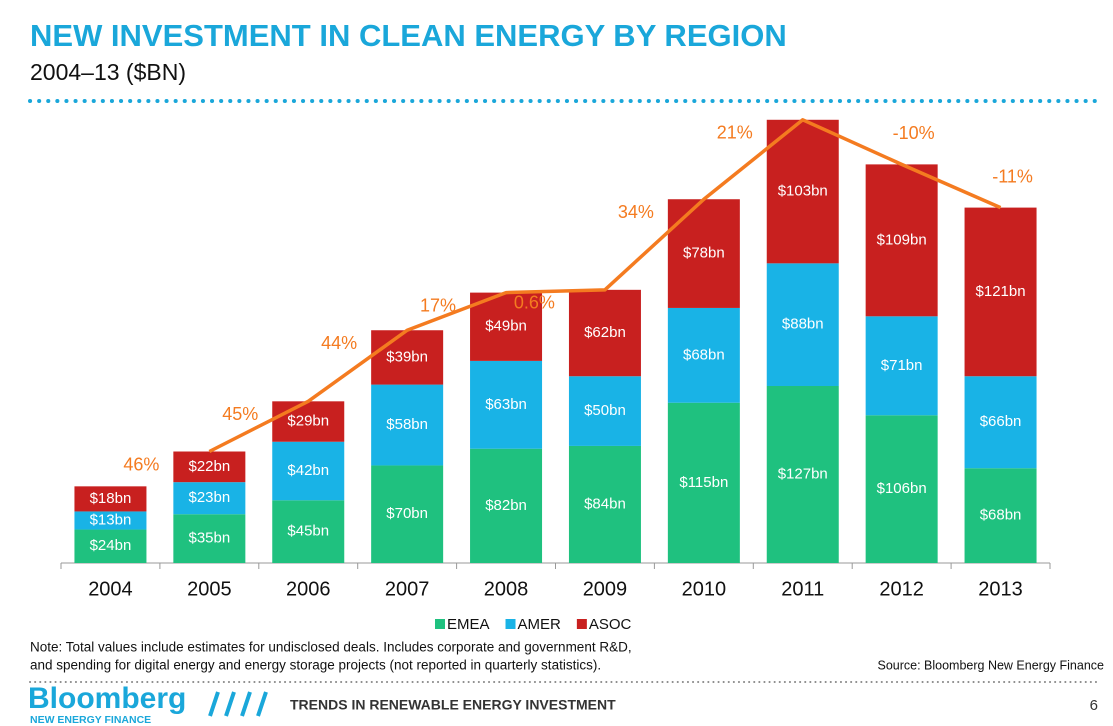 This screenshot has width=1113, height=726. I want to click on brand: Bloomberg, so click(107, 698).